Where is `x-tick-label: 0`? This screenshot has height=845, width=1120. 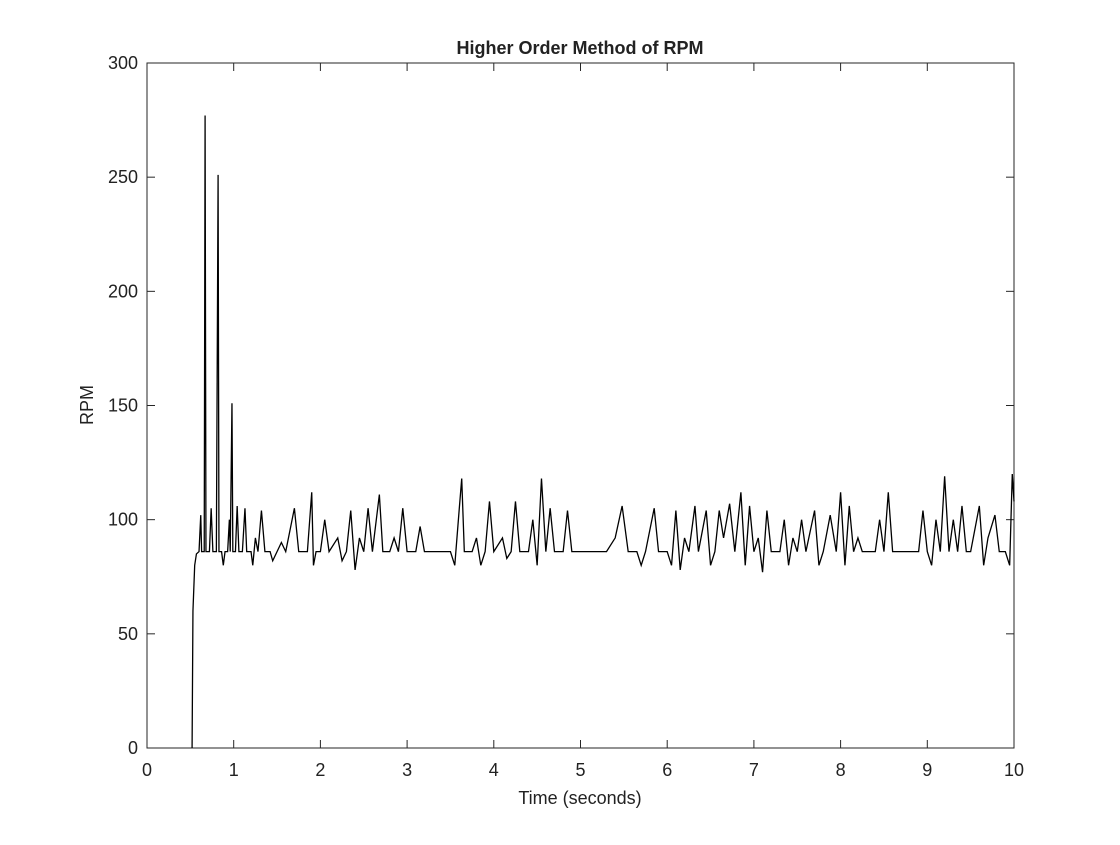 x-tick-label: 0 is located at coordinates (147, 770).